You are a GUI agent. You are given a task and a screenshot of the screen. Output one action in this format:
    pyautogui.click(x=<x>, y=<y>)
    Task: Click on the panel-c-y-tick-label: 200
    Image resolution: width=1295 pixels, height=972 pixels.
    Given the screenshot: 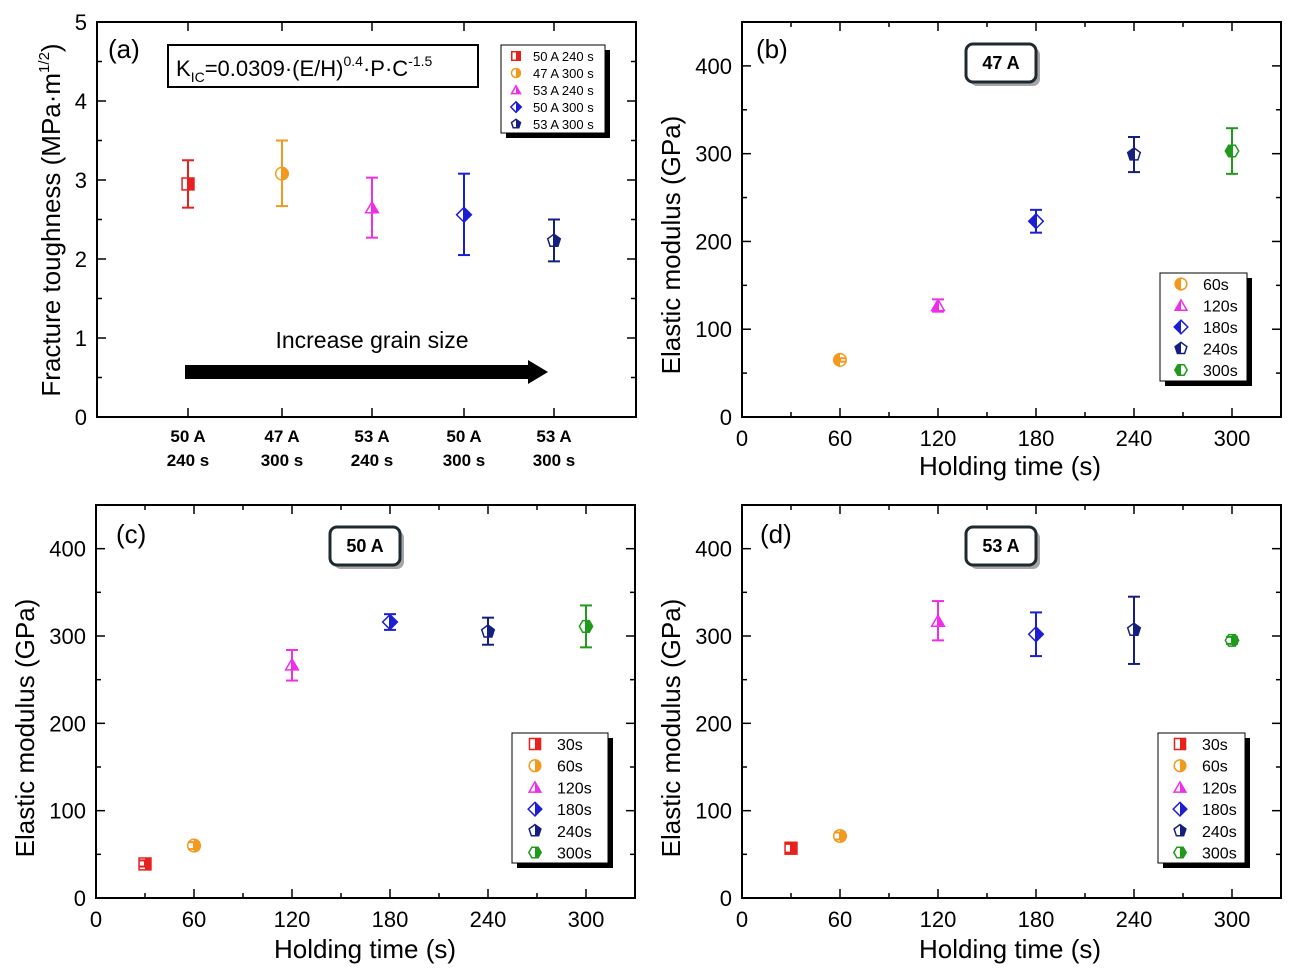 What is the action you would take?
    pyautogui.click(x=67, y=723)
    